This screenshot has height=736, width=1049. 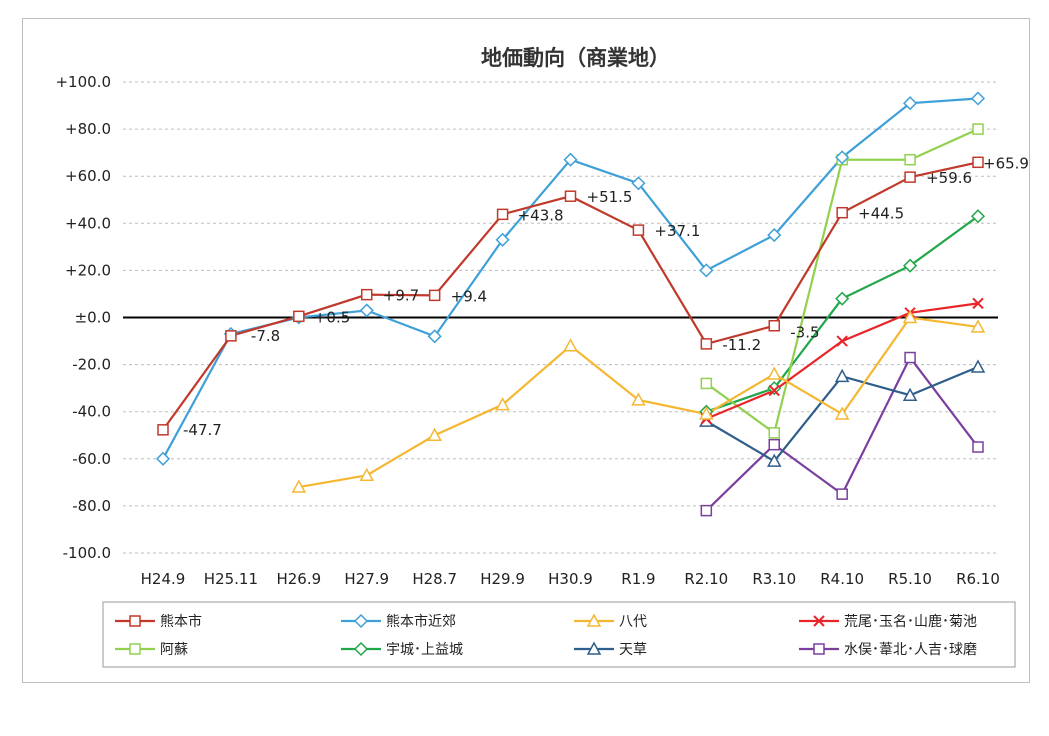 What do you see at coordinates (91, 506) in the screenshot?
I see `y-tick-label: -80.0` at bounding box center [91, 506].